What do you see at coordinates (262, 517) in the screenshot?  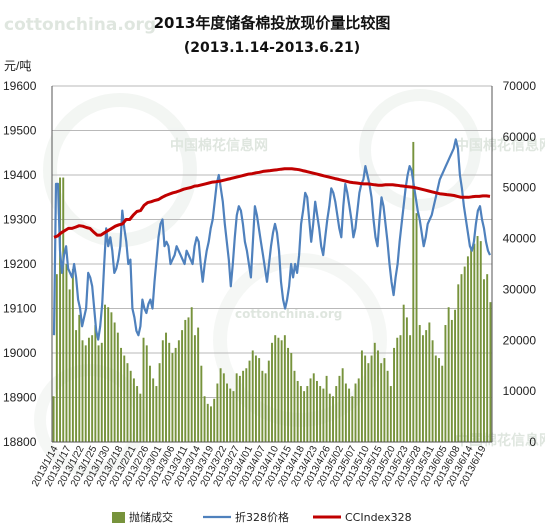 I see `legend-label-1: 折328价格` at bounding box center [262, 517].